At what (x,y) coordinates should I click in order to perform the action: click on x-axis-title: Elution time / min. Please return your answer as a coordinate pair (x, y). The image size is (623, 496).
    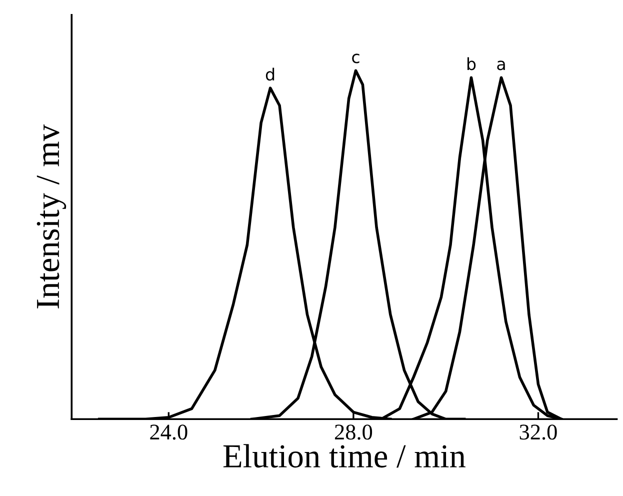
    Looking at the image, I should click on (344, 456).